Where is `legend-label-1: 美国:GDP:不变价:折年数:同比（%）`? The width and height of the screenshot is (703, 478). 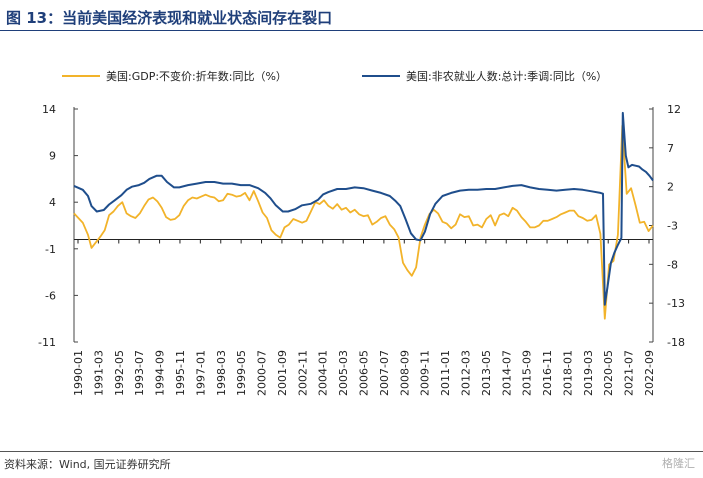 legend-label-1: 美国:GDP:不变价:折年数:同比（%） is located at coordinates (196, 76).